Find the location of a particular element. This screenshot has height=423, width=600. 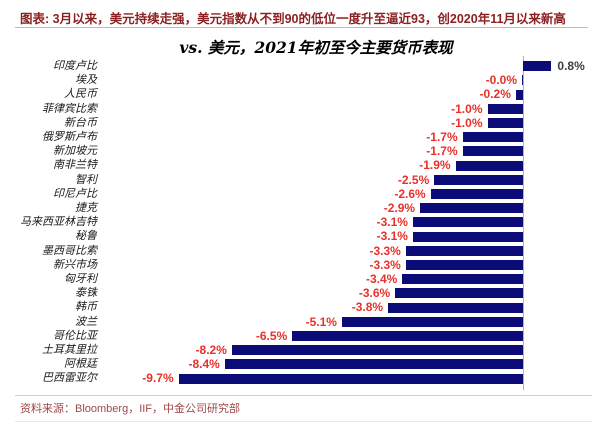

category-label: 马来西亚林吉特 is located at coordinates (58, 222).